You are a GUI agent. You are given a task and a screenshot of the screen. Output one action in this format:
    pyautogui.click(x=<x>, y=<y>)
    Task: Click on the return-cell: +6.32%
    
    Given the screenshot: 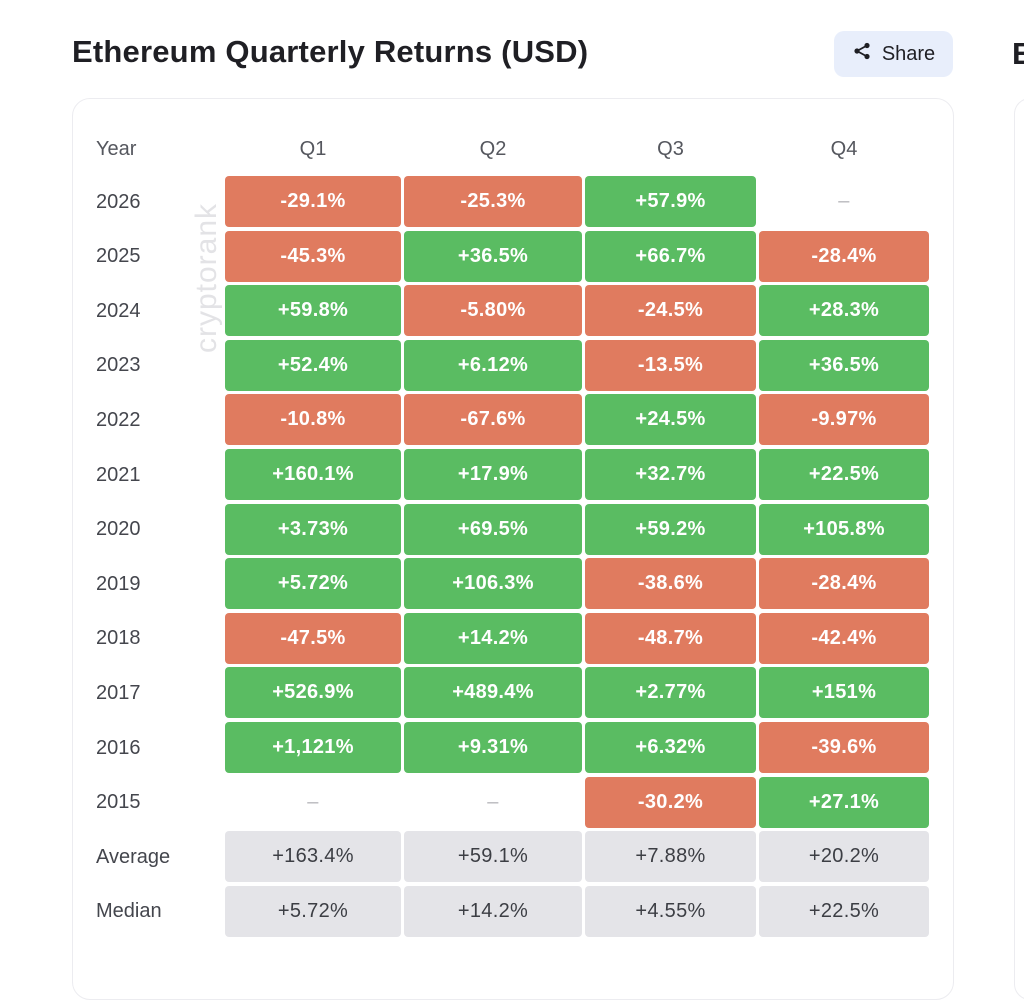 What is the action you would take?
    pyautogui.click(x=670, y=747)
    